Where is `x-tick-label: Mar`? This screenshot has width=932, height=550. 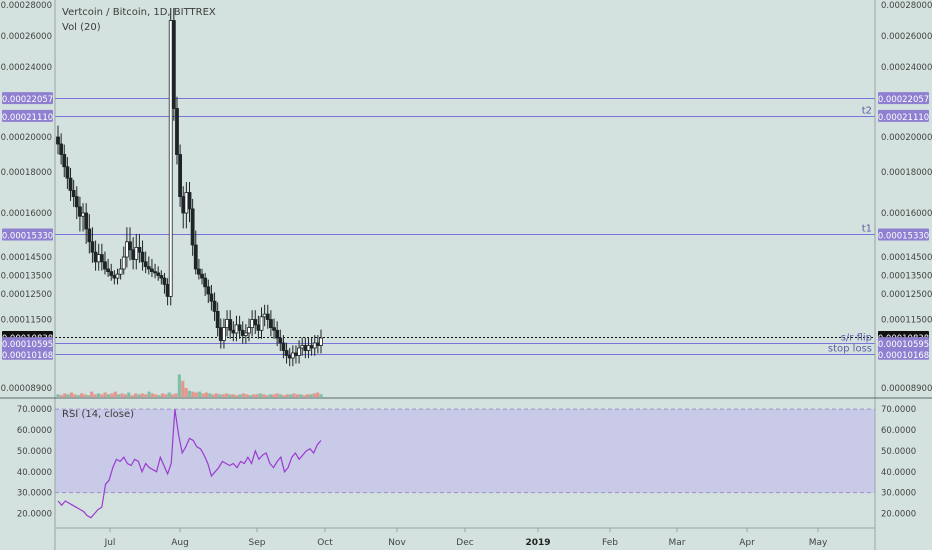 x-tick-label: Mar is located at coordinates (677, 543).